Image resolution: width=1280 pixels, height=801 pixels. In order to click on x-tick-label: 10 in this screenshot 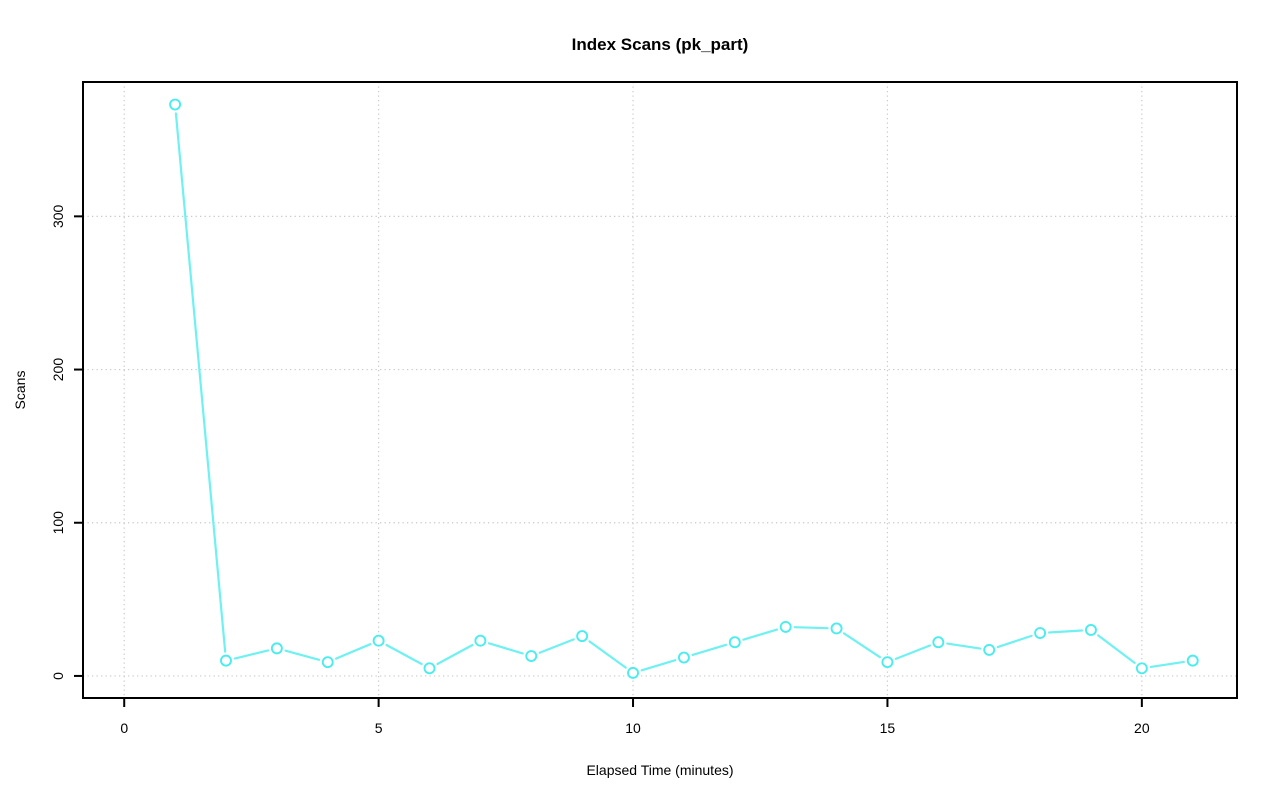, I will do `click(633, 728)`.